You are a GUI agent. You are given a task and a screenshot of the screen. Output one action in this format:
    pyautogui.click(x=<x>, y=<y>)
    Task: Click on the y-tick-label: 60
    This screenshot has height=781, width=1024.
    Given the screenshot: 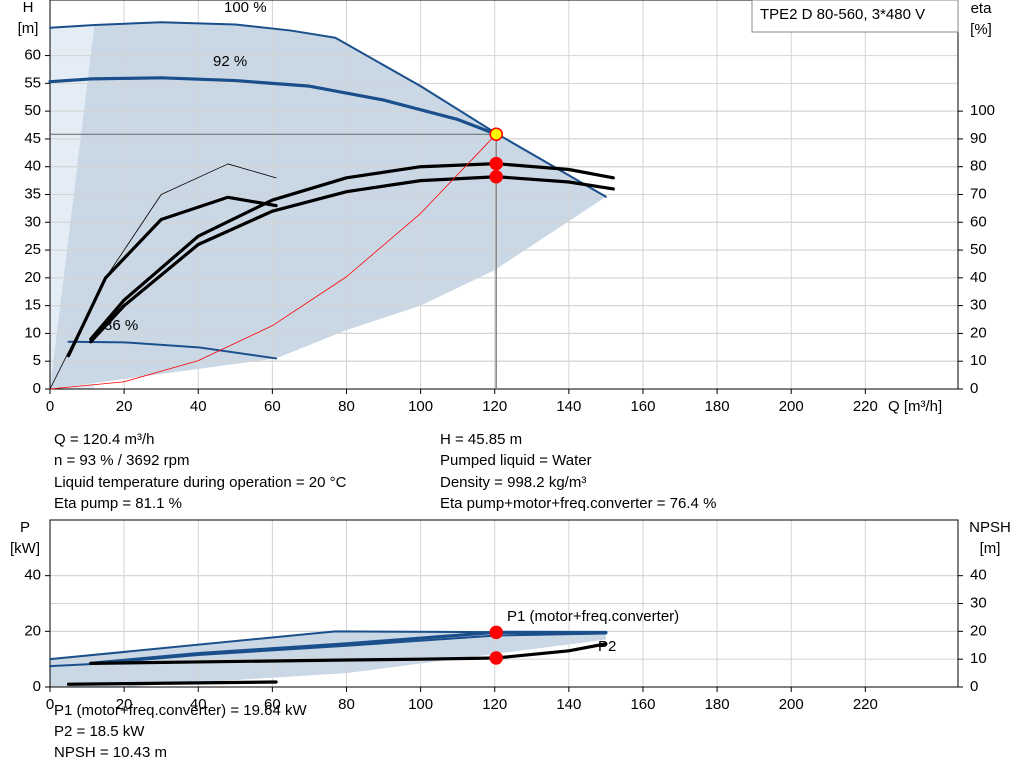 What is the action you would take?
    pyautogui.click(x=32, y=55)
    